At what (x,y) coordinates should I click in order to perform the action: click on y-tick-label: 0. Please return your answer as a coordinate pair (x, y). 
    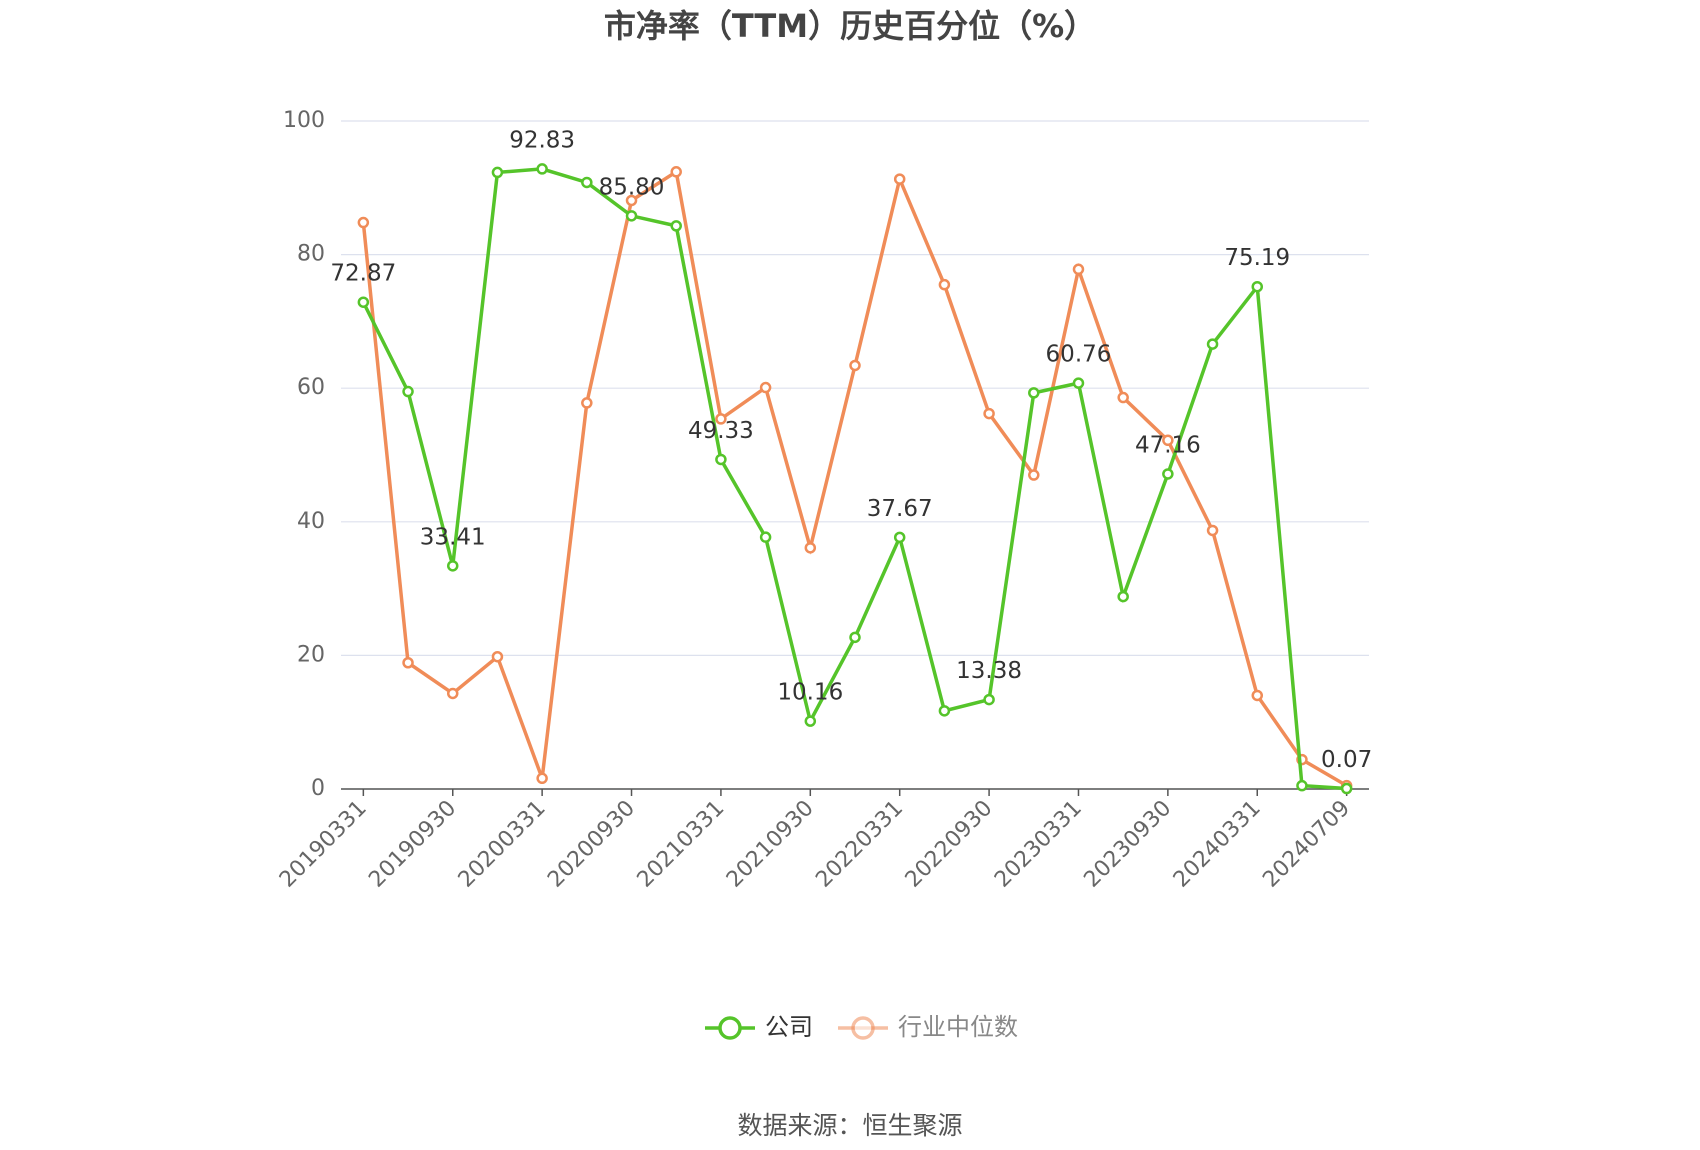
    Looking at the image, I should click on (318, 788).